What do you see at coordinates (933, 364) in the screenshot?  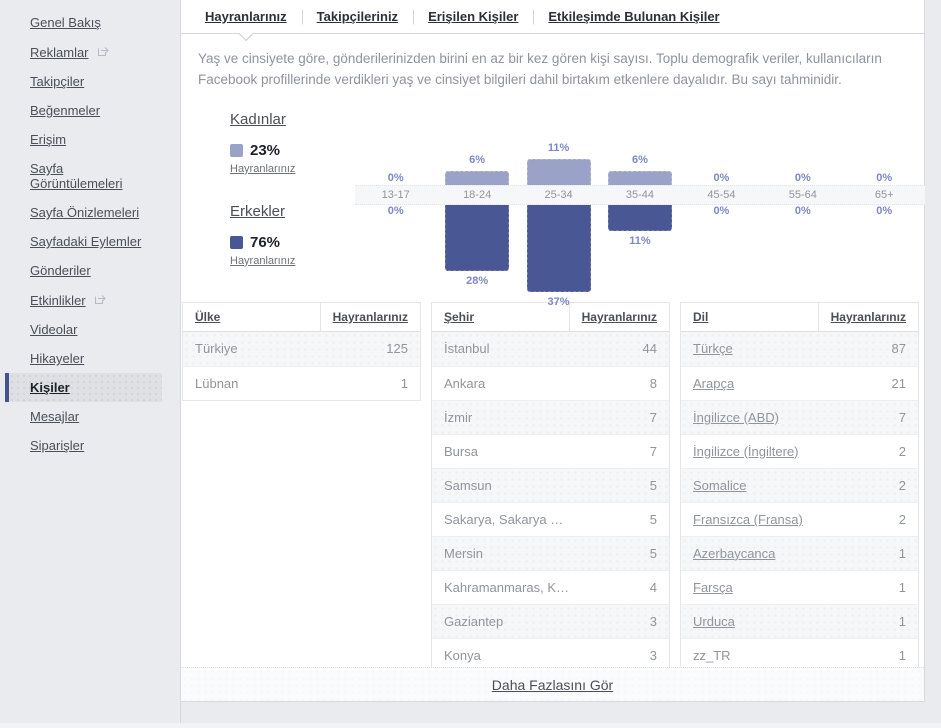 I see `page-background` at bounding box center [933, 364].